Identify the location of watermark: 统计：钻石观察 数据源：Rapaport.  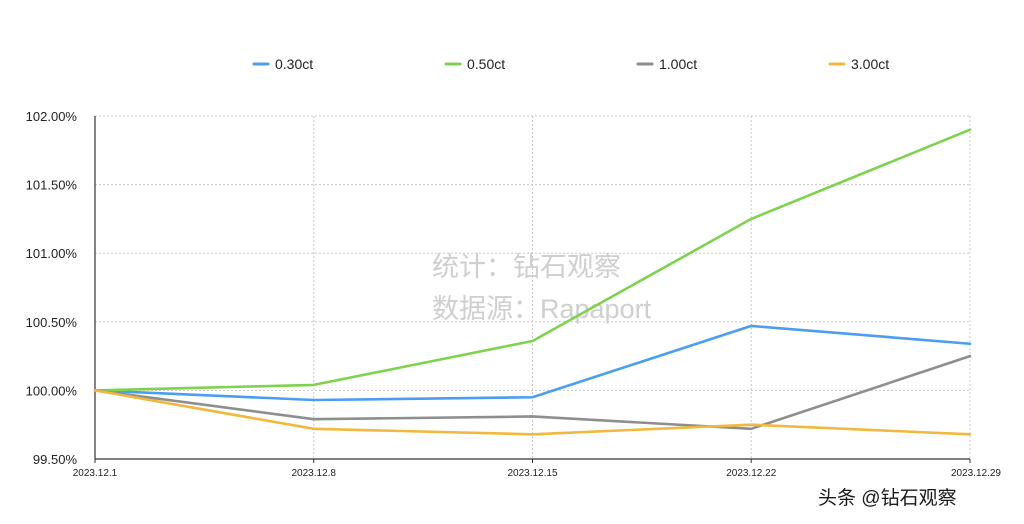
(542, 288).